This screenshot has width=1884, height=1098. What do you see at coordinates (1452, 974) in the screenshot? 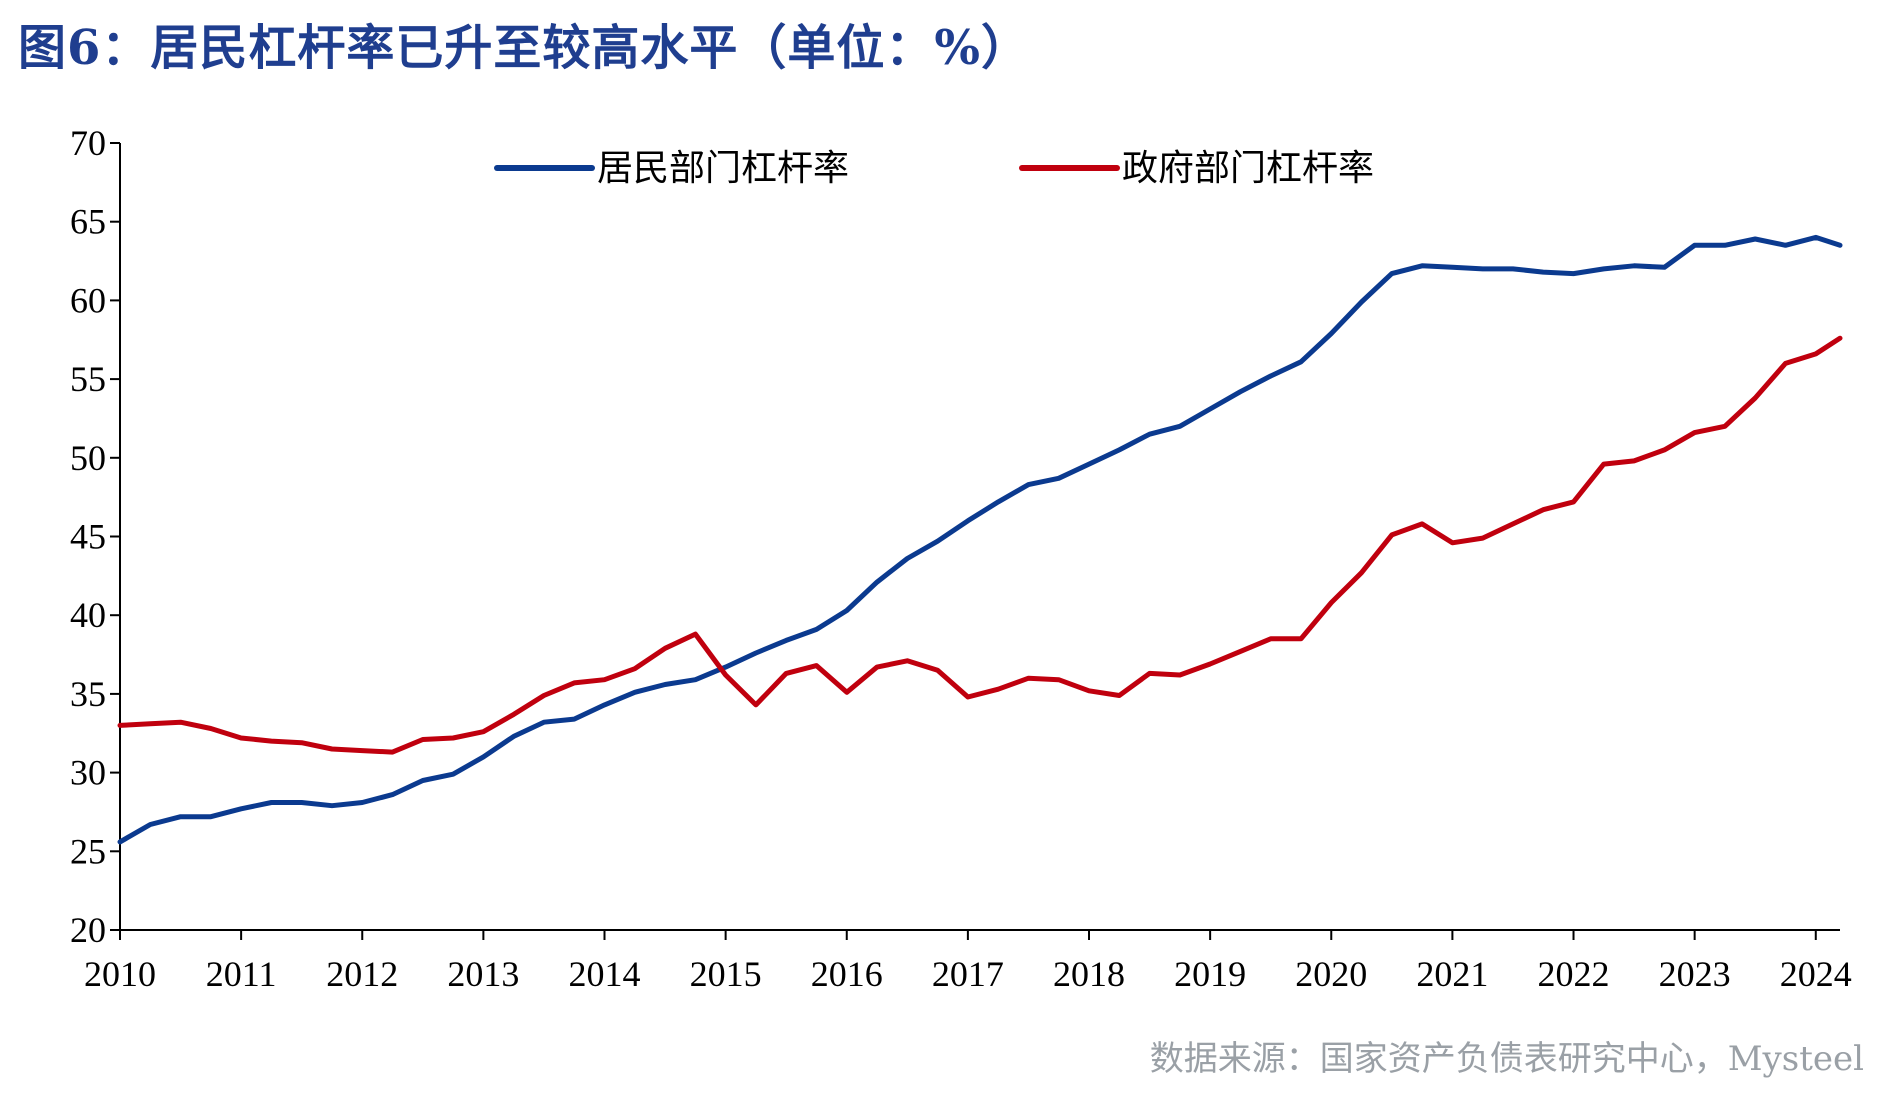
I see `x-tick-label: 2021` at bounding box center [1452, 974].